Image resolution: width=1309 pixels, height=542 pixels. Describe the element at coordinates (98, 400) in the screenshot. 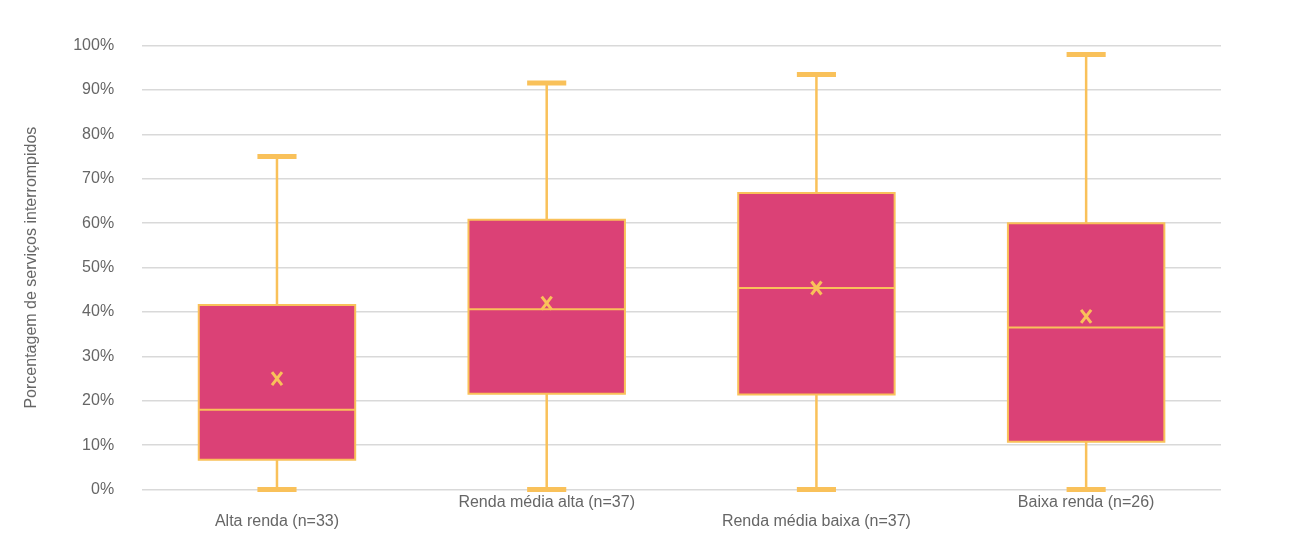

I see `y-tick-label: 20%` at that location.